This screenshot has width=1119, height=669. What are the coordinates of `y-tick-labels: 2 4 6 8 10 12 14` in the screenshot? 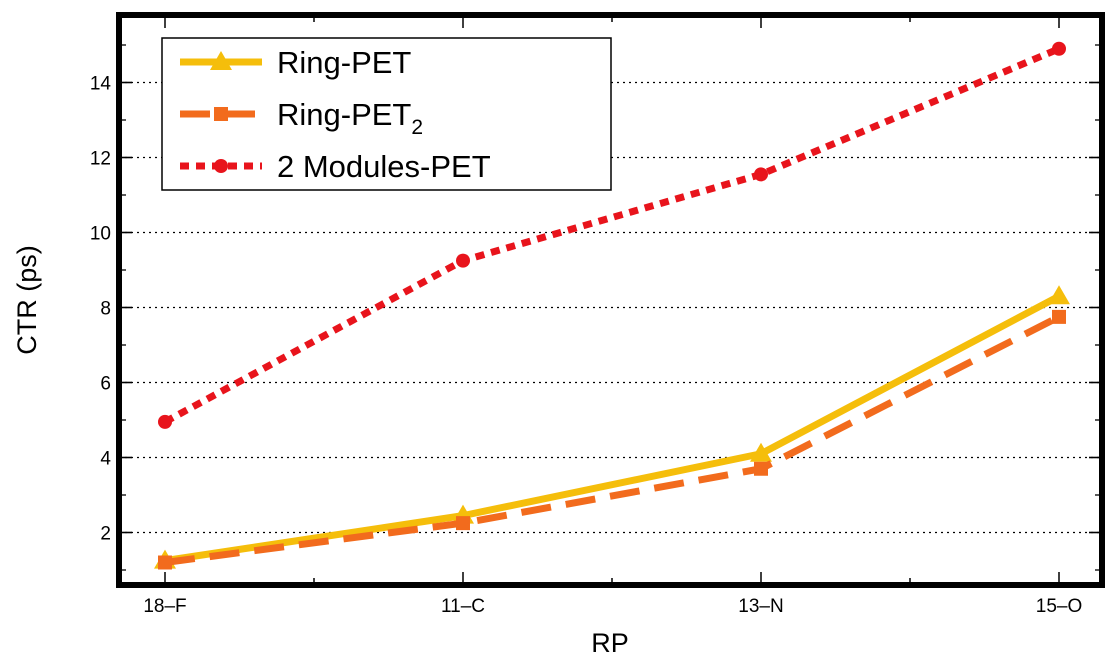 It's located at (101, 309).